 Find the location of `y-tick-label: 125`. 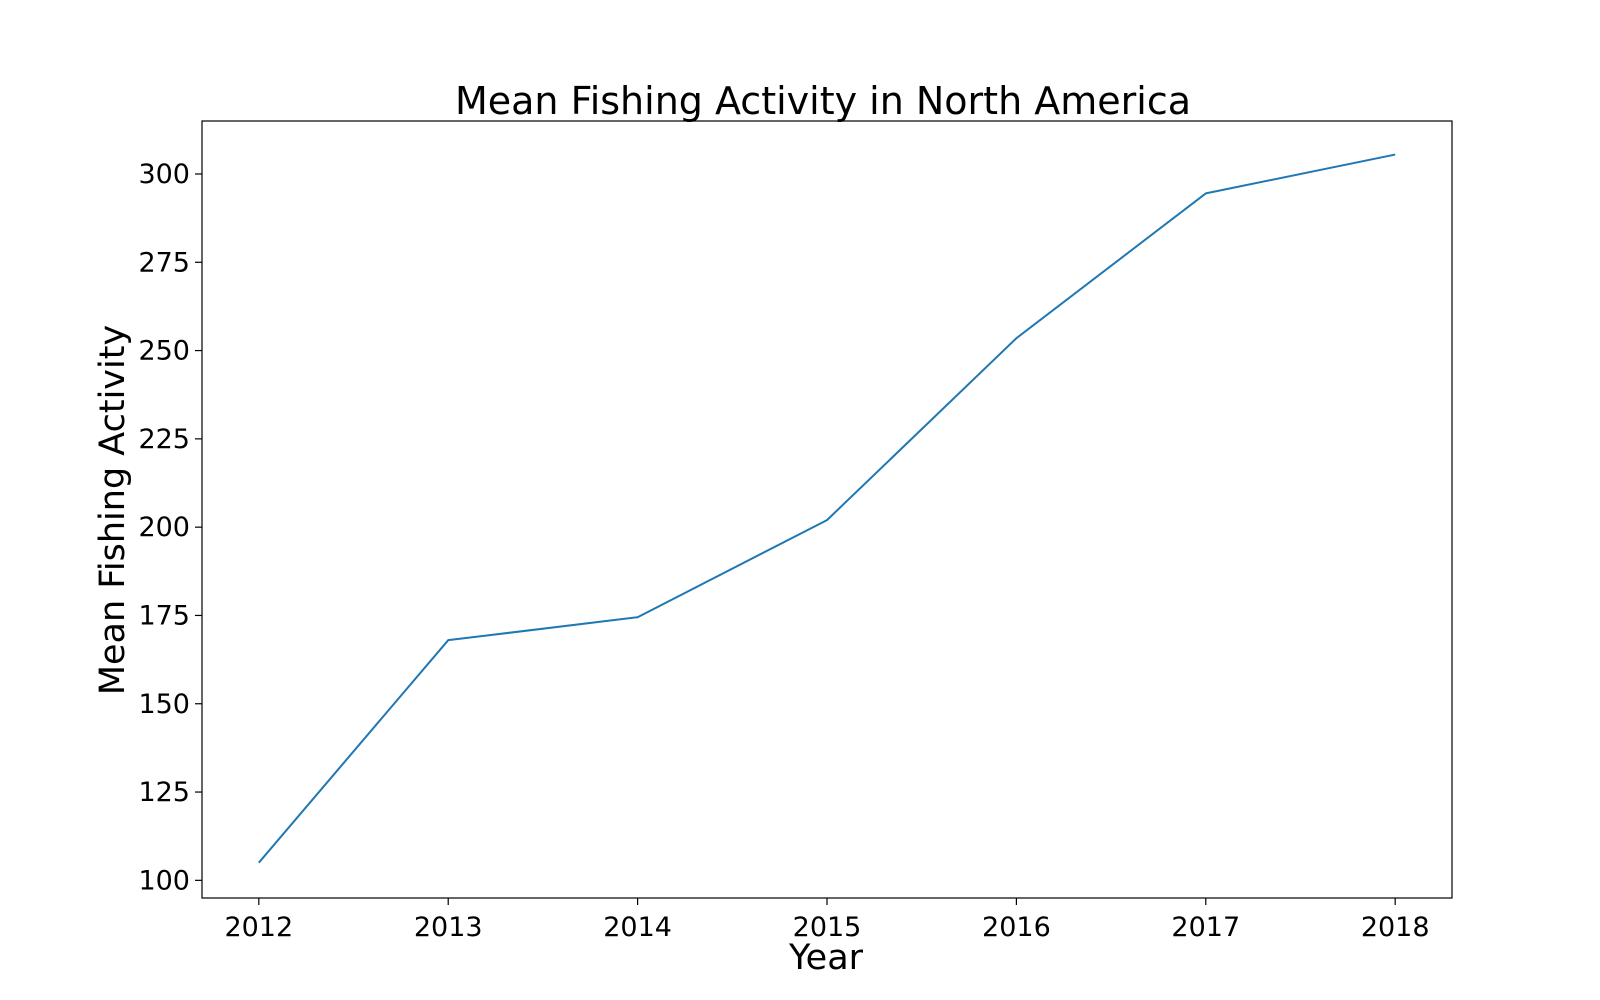

y-tick-label: 125 is located at coordinates (164, 792).